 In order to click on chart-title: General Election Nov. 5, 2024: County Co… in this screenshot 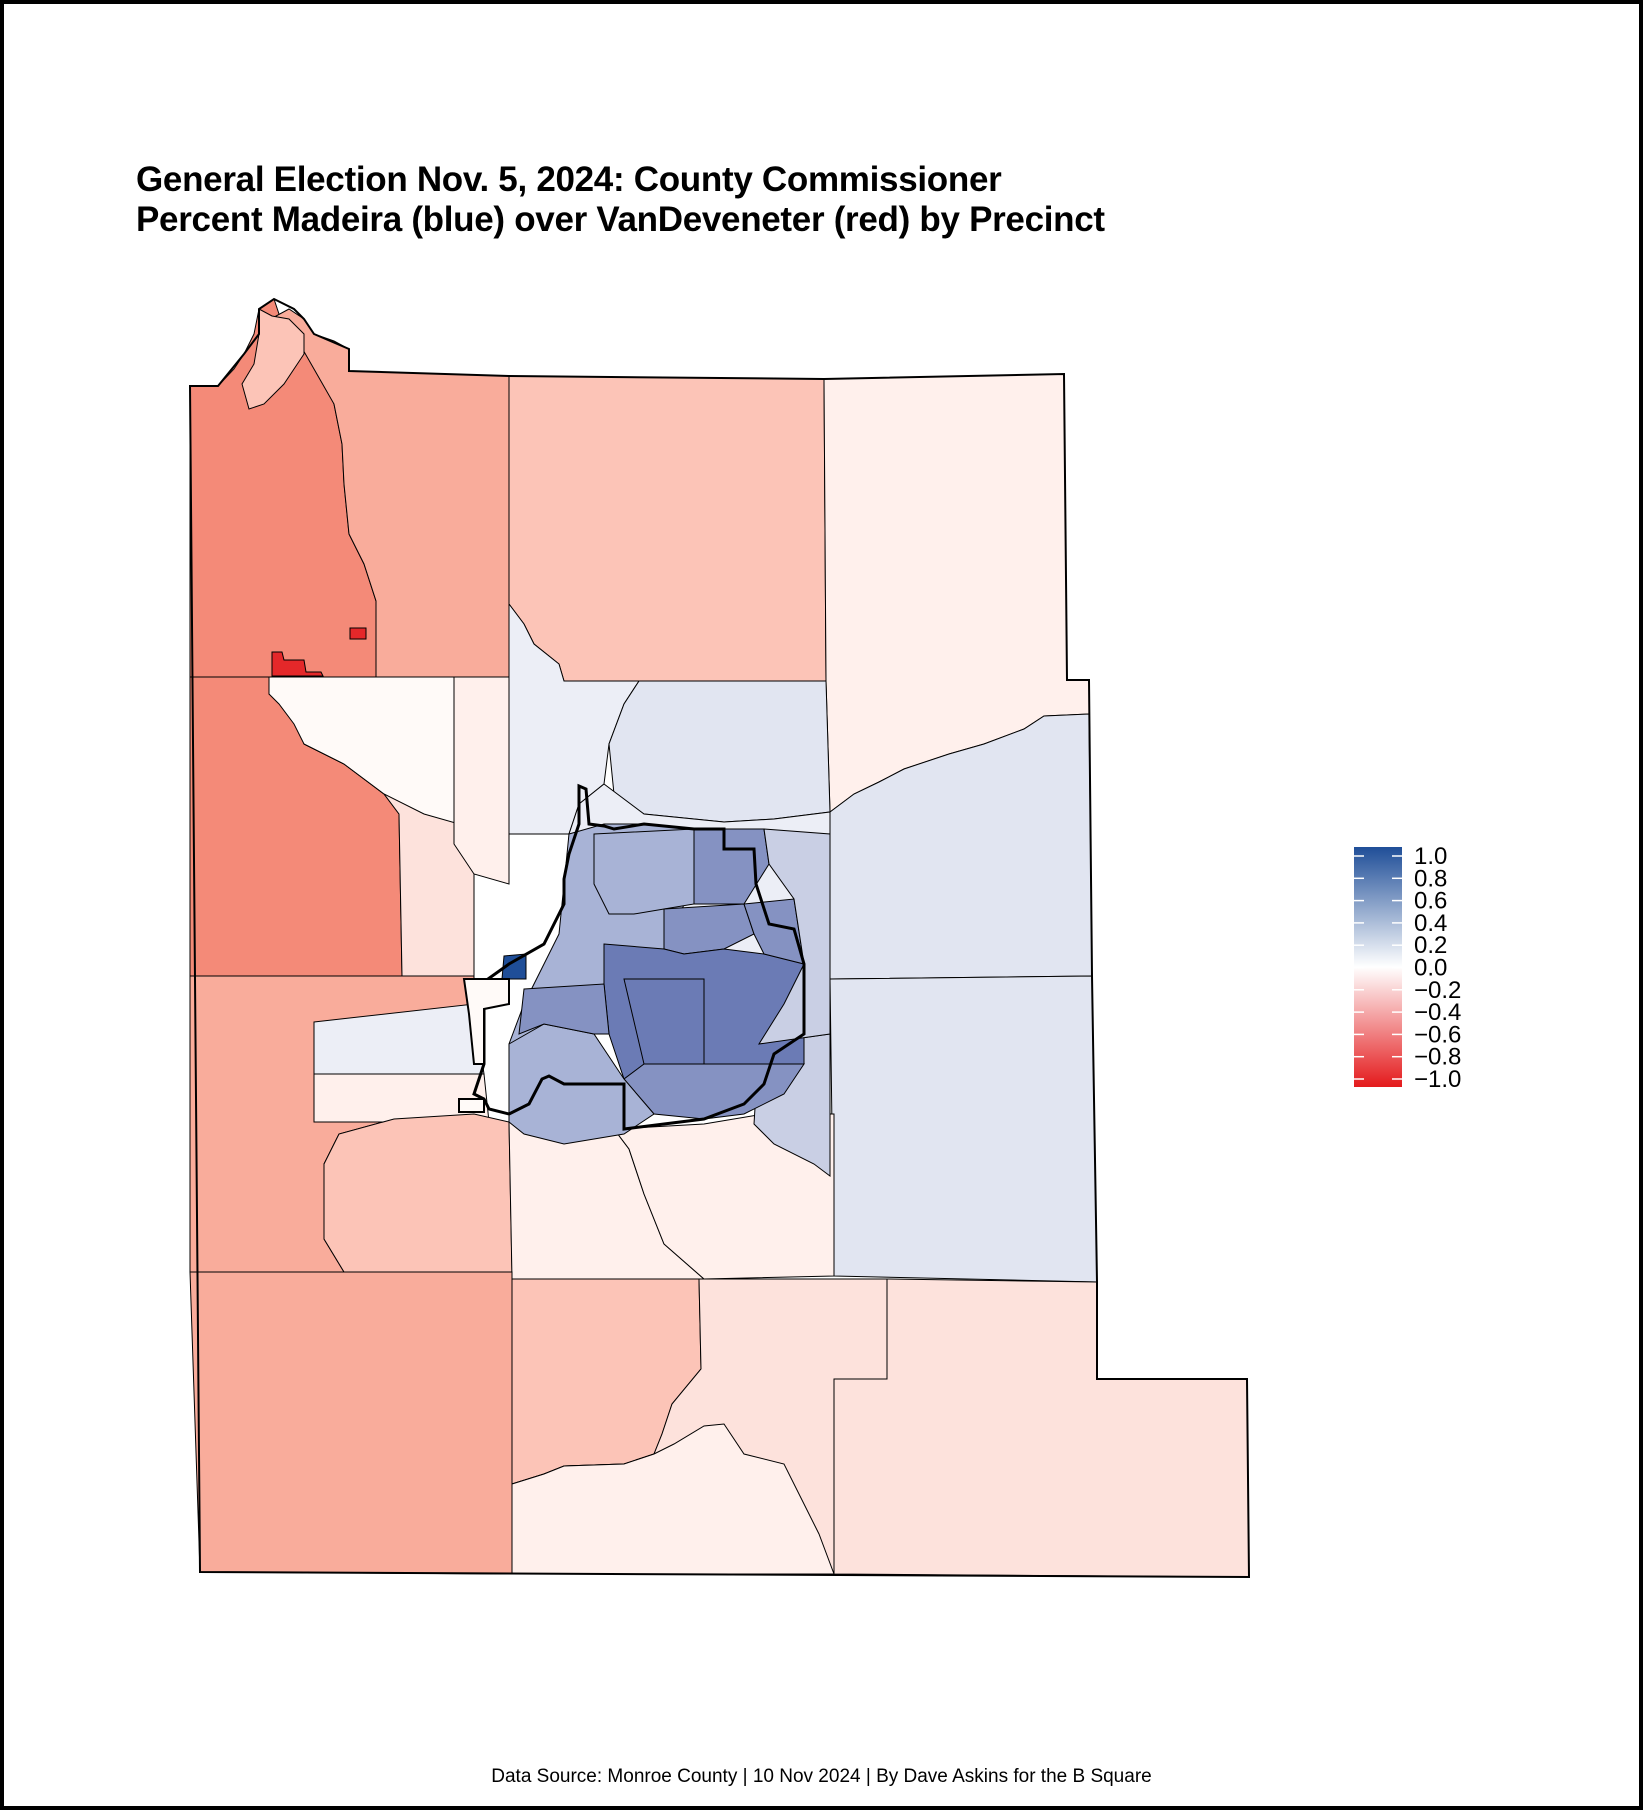, I will do `click(620, 200)`.